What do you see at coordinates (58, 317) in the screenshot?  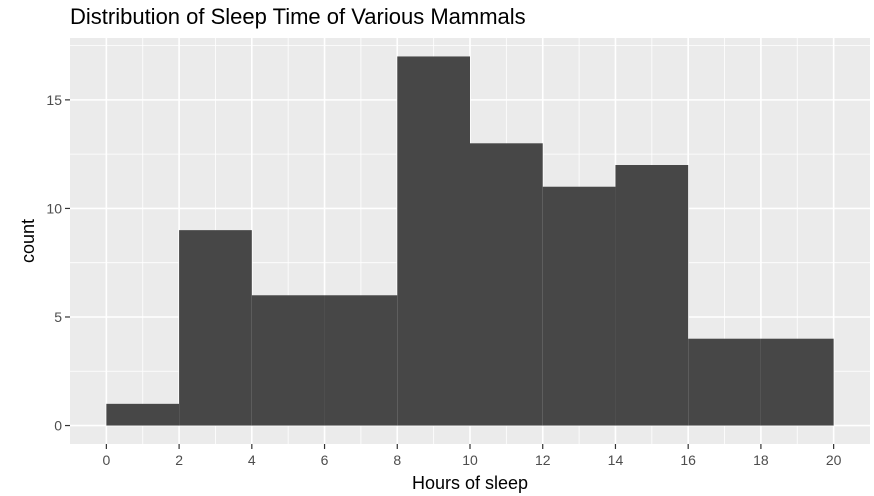 I see `y-tick-label: 5` at bounding box center [58, 317].